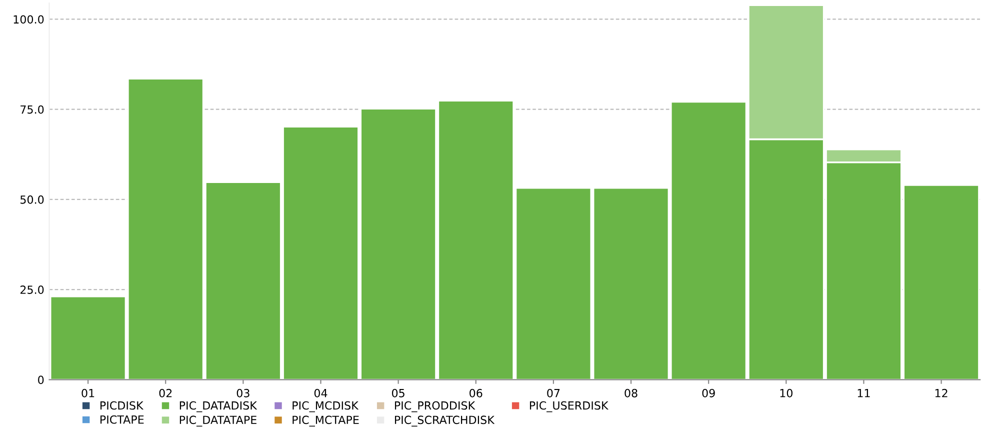  What do you see at coordinates (32, 199) in the screenshot?
I see `y-tick-label: 50.0` at bounding box center [32, 199].